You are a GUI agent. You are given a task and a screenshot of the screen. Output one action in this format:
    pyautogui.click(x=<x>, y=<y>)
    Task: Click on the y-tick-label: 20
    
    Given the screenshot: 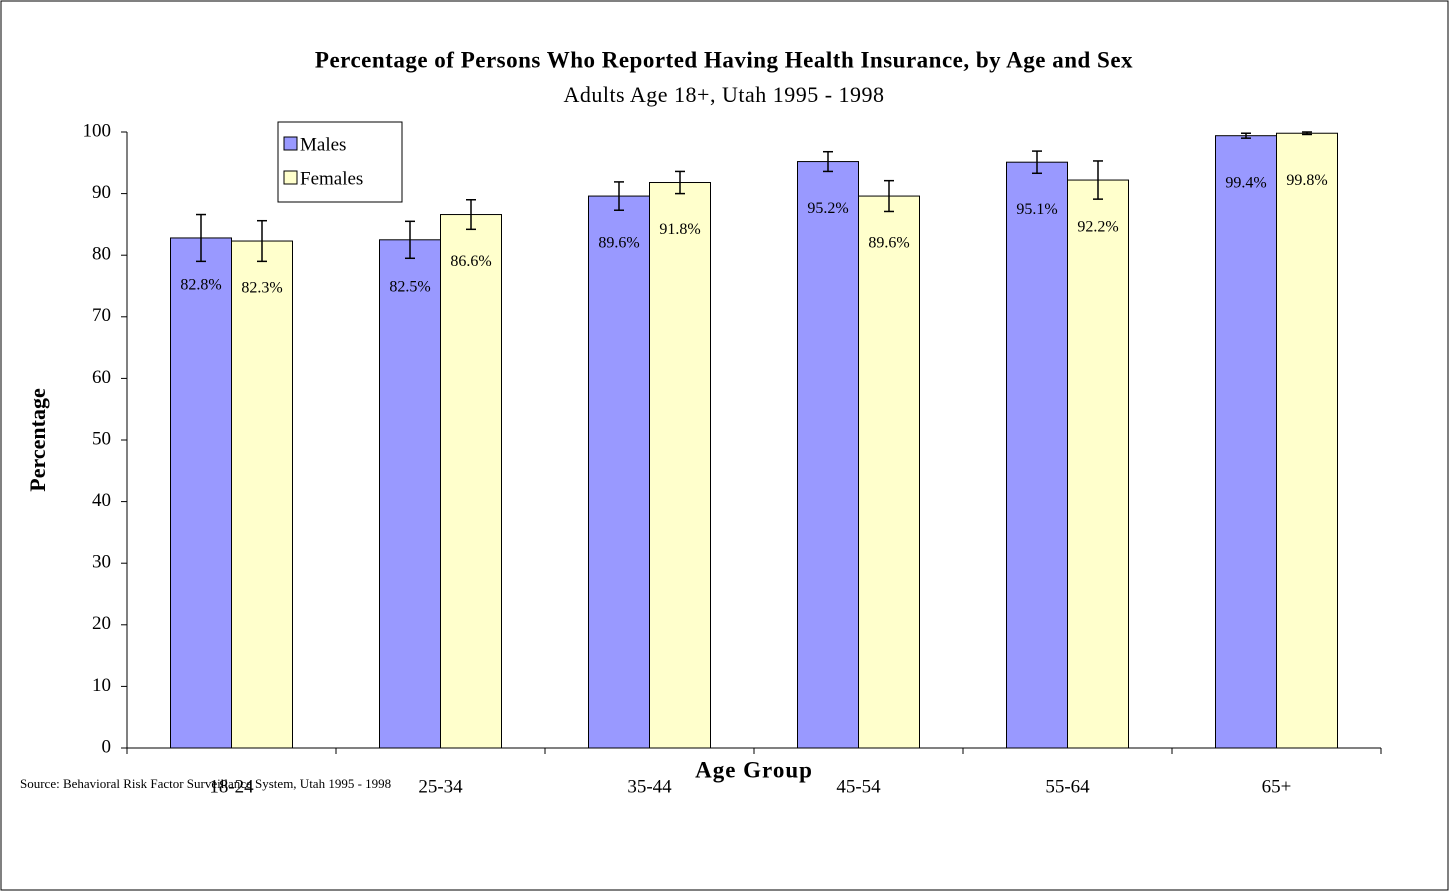 What is the action you would take?
    pyautogui.click(x=101, y=623)
    